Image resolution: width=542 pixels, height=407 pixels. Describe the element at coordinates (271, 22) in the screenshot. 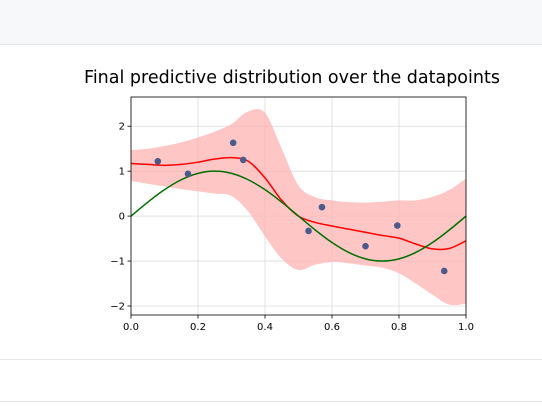

I see `header-bar` at that location.